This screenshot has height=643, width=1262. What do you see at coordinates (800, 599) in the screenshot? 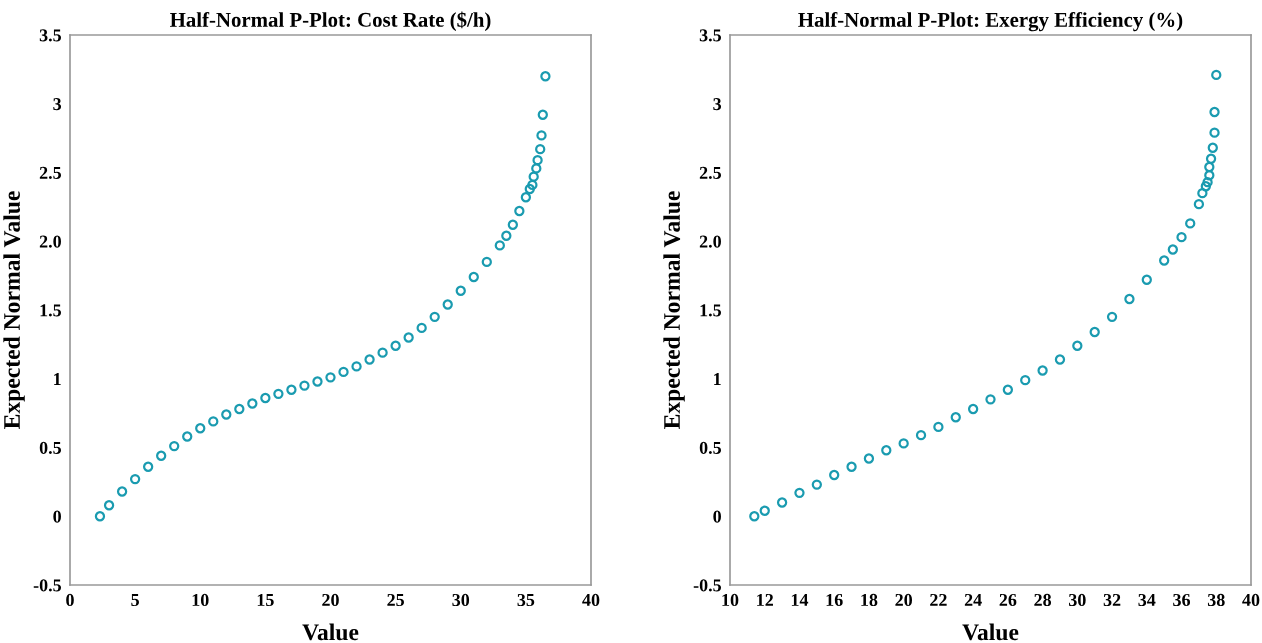
I see `x-tick-label: 14` at bounding box center [800, 599].